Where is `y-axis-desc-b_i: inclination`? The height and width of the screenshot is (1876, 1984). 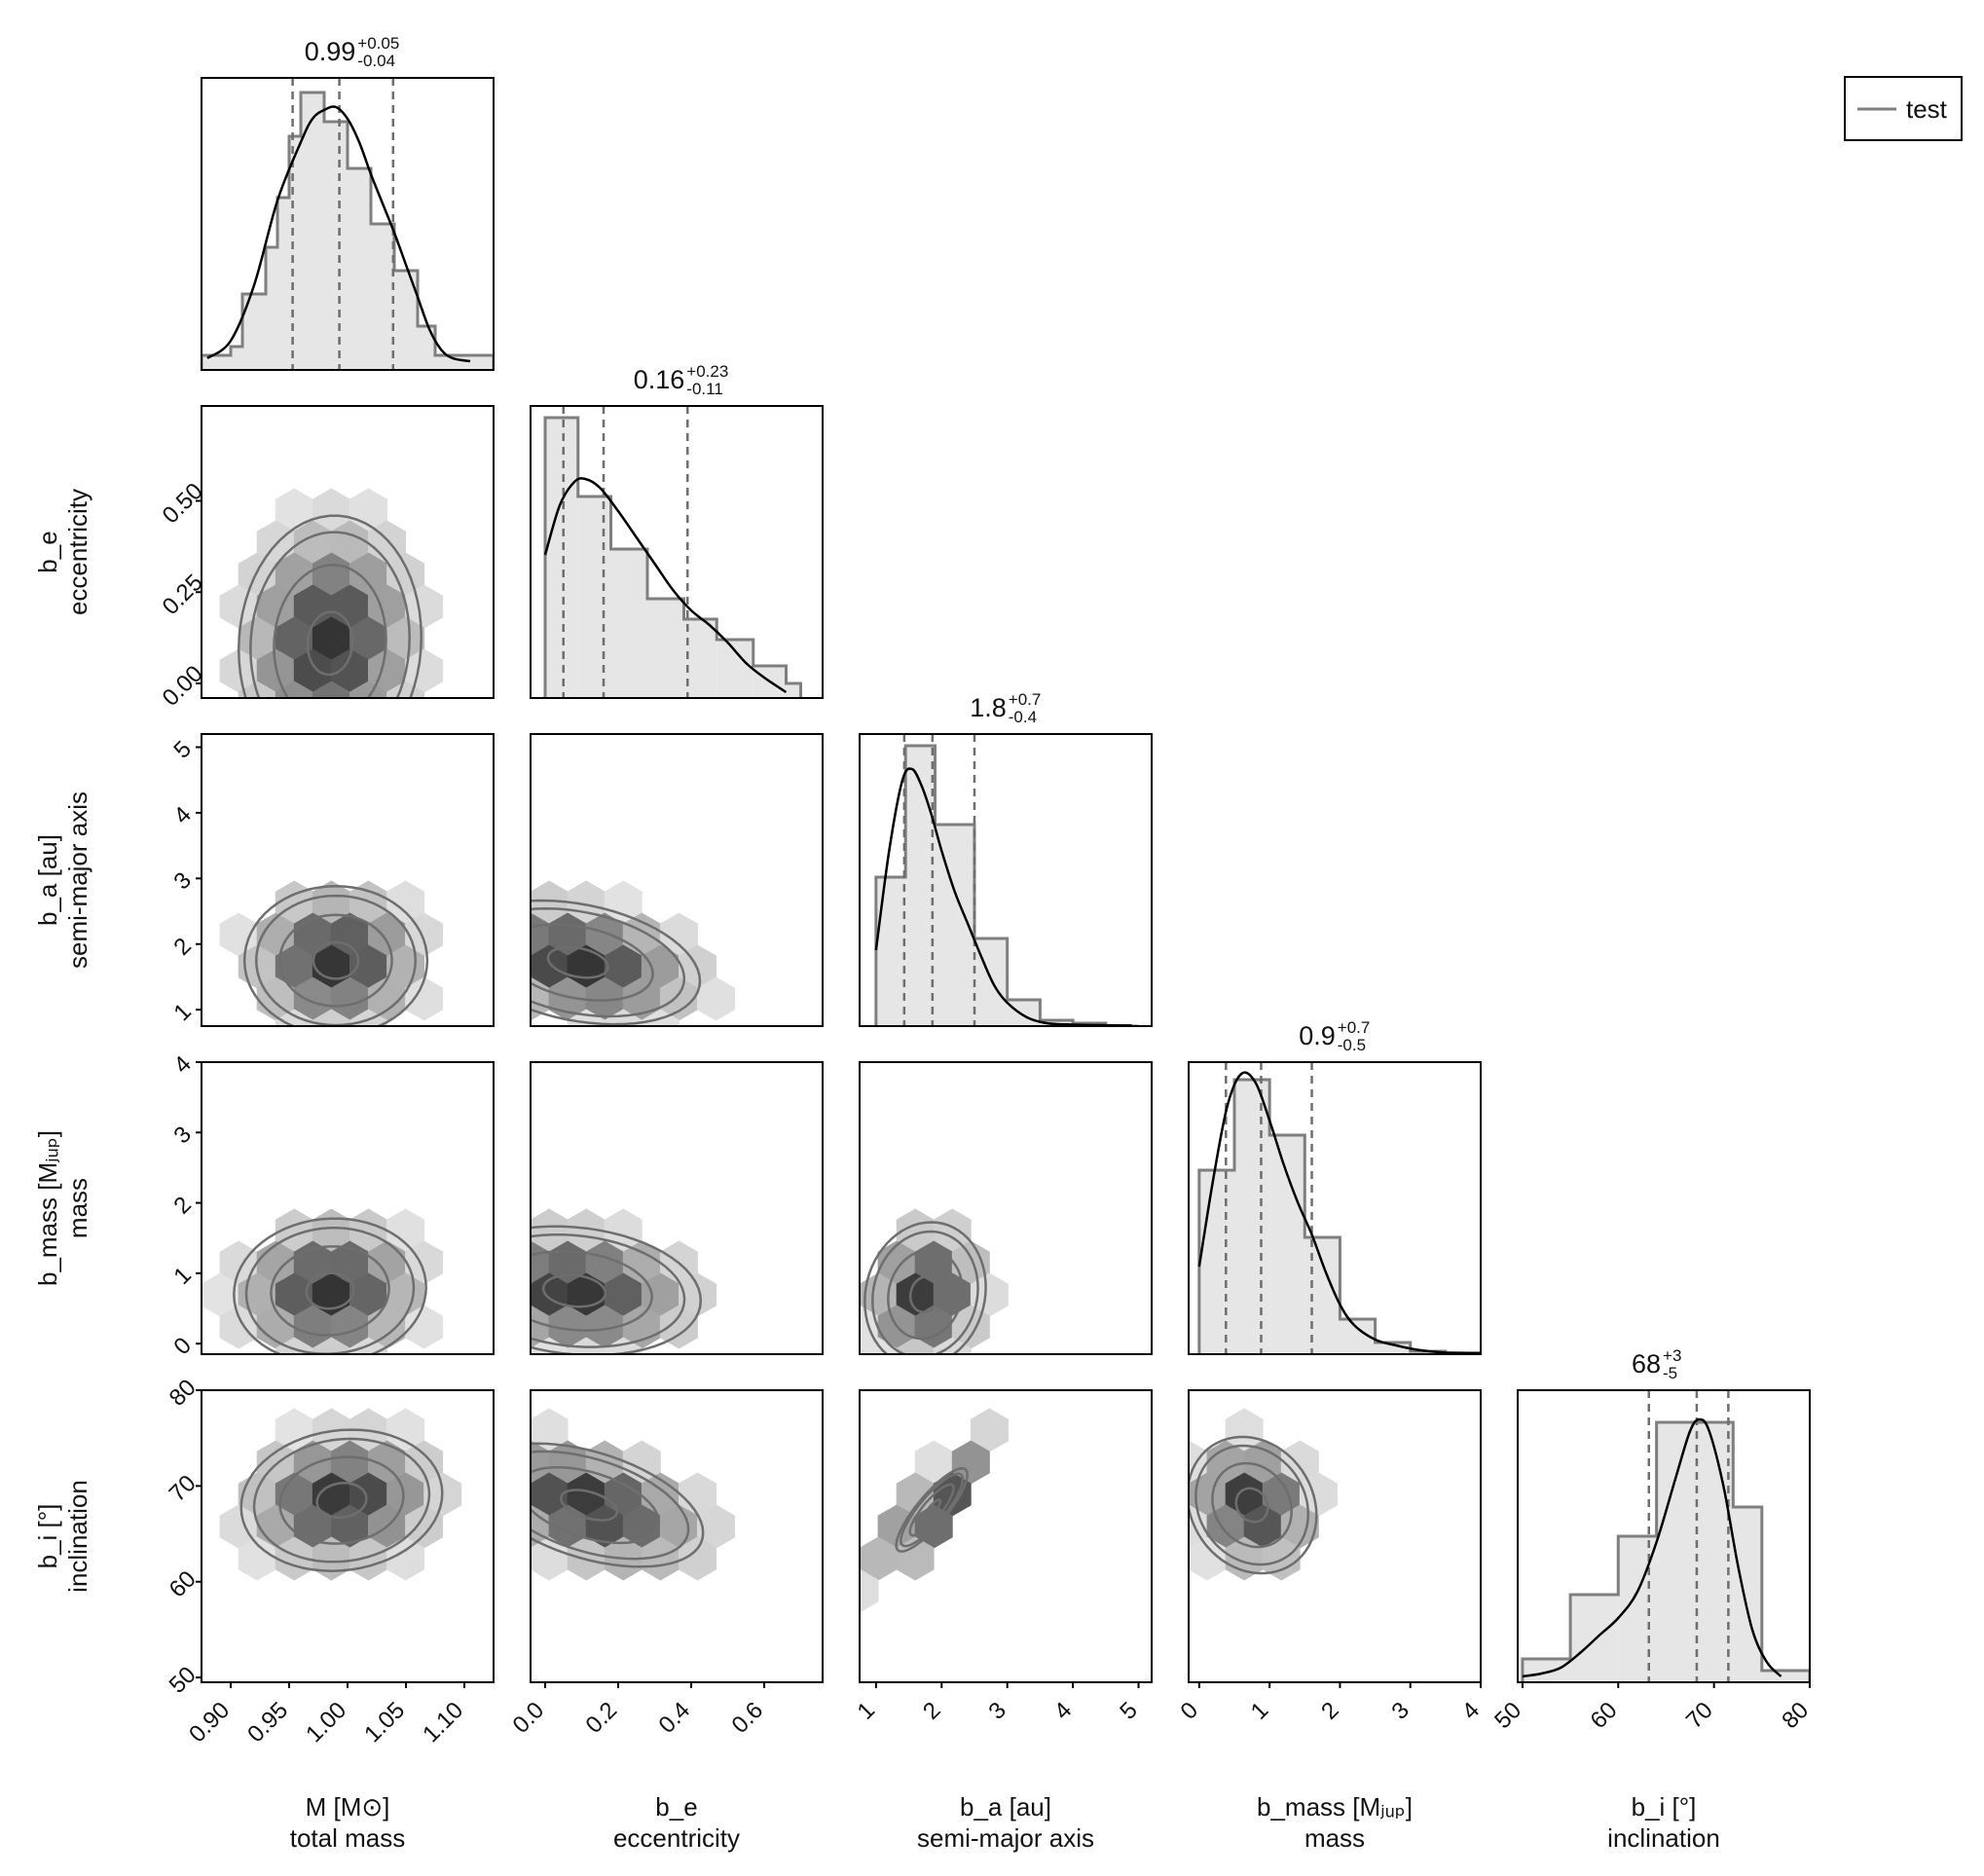 y-axis-desc-b_i: inclination is located at coordinates (77, 1537).